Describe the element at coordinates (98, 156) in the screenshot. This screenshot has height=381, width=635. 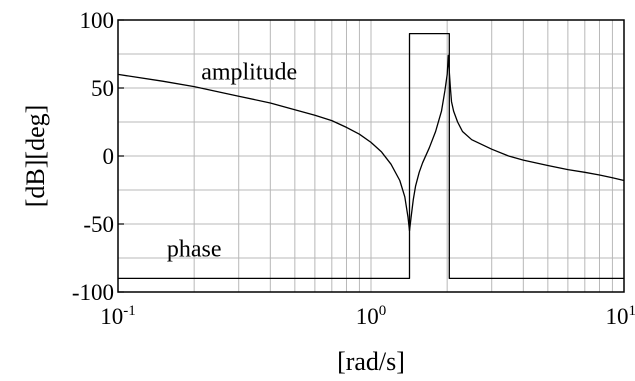
I see `y-tick-labels: 100 50 0 -50 -100` at that location.